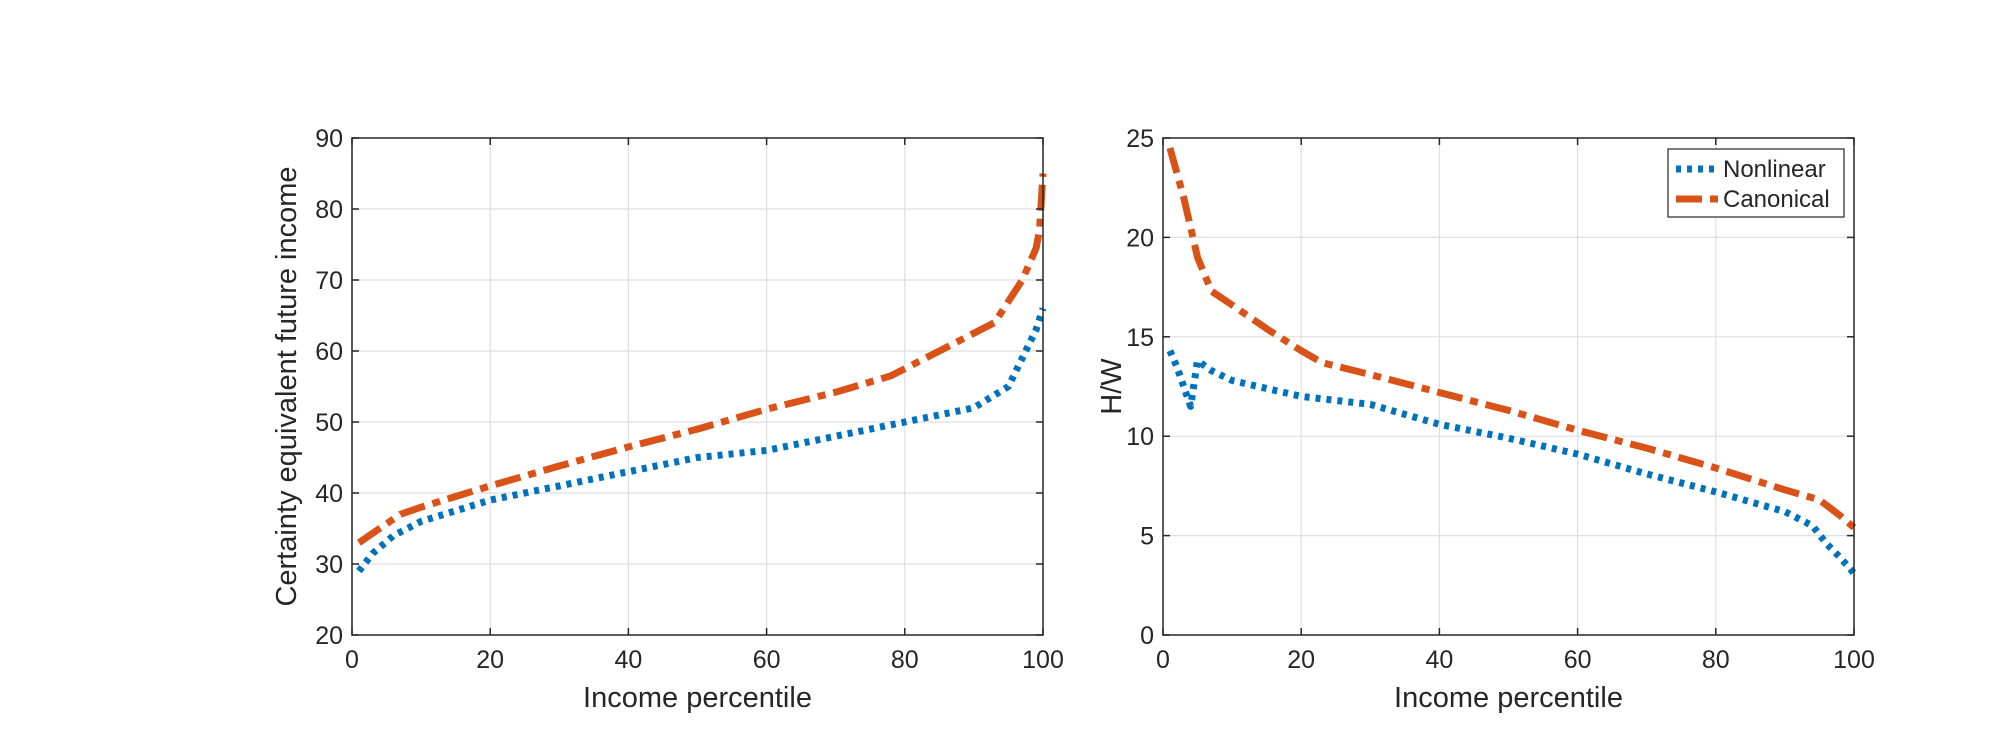 The image size is (2001, 730). What do you see at coordinates (1112, 386) in the screenshot?
I see `right-y-axis-title: H/W` at bounding box center [1112, 386].